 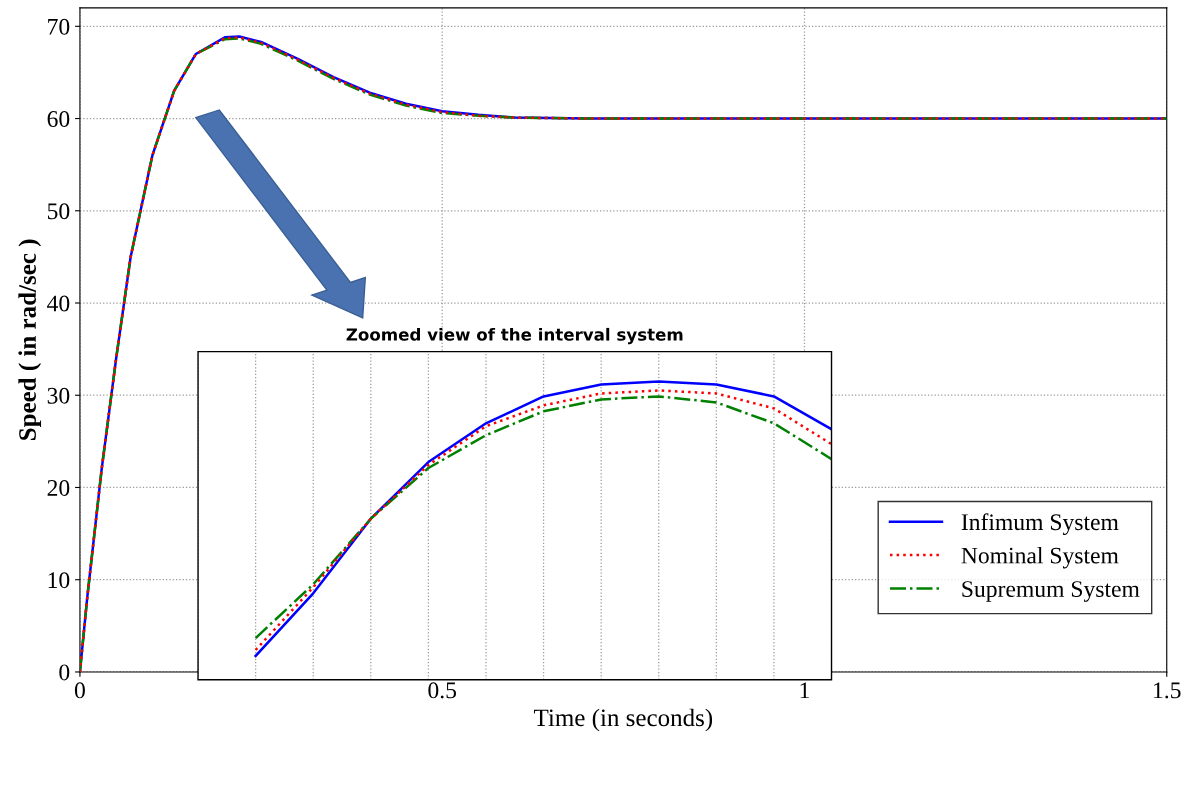 What do you see at coordinates (623, 720) in the screenshot?
I see `x-axis-title: Time (in seconds)` at bounding box center [623, 720].